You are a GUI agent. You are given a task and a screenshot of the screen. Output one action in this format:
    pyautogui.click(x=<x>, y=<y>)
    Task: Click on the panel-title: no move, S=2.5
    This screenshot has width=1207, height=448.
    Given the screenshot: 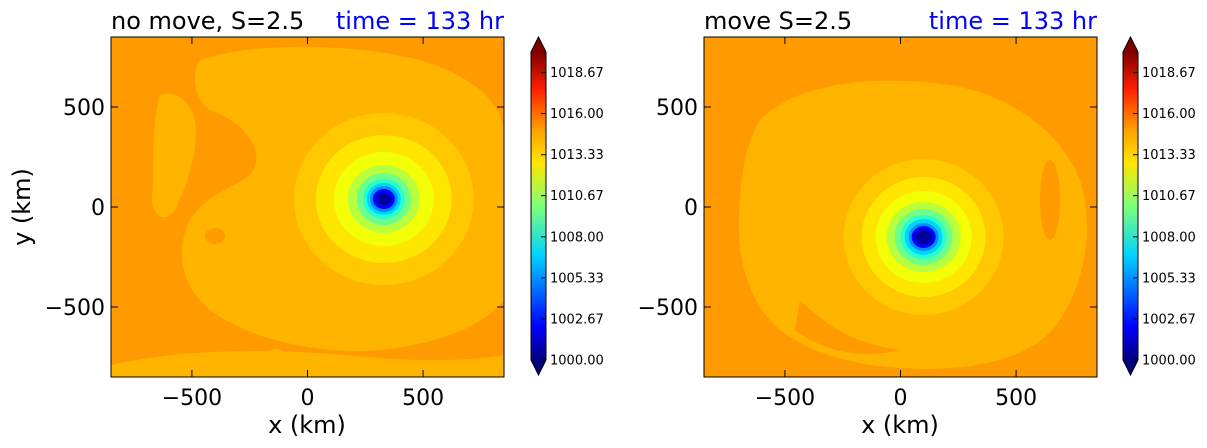 What is the action you would take?
    pyautogui.click(x=207, y=21)
    